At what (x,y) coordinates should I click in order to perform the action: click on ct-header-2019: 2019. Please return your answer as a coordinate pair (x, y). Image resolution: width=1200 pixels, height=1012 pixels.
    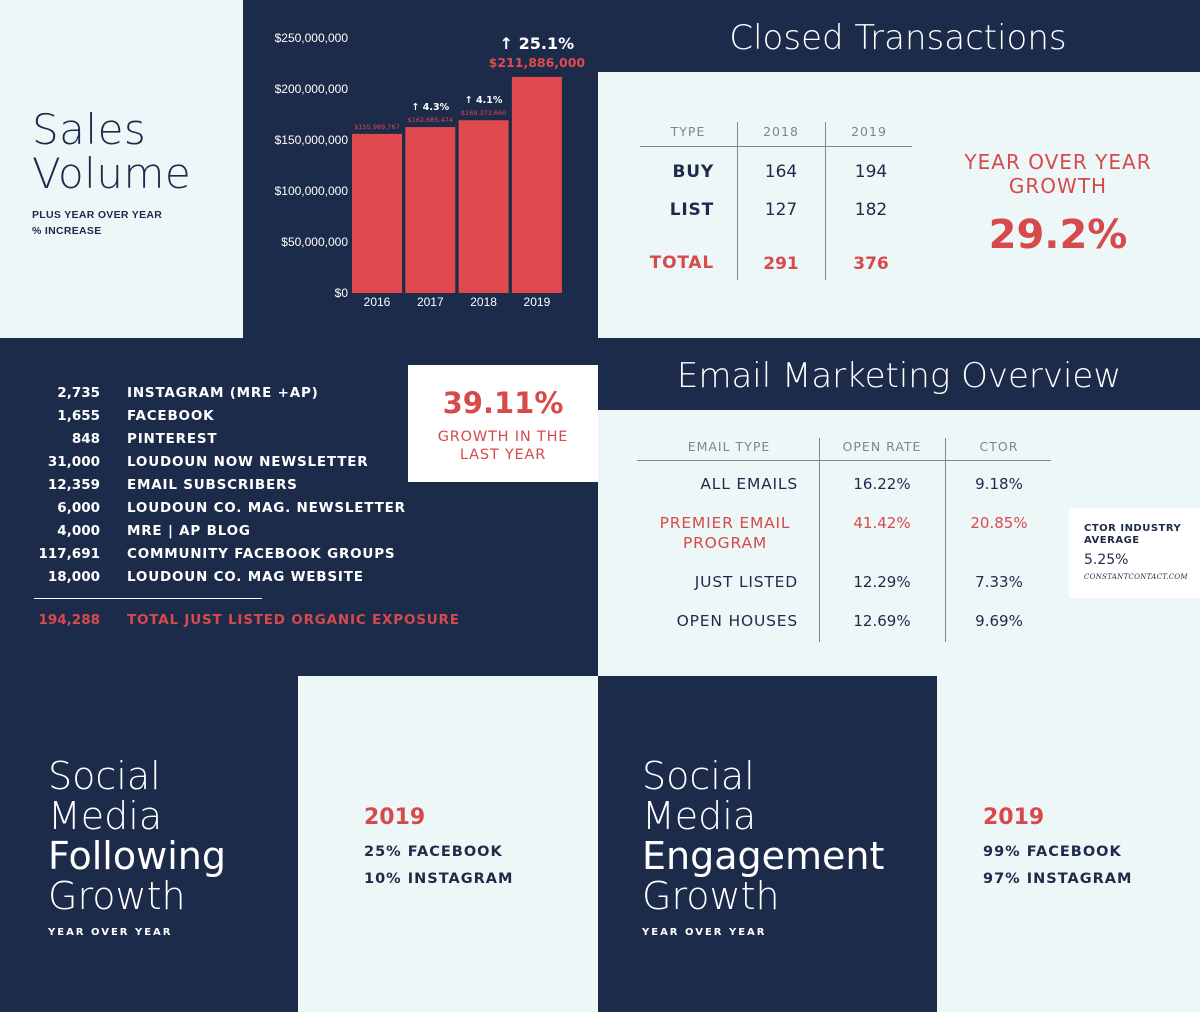
    Looking at the image, I should click on (869, 131).